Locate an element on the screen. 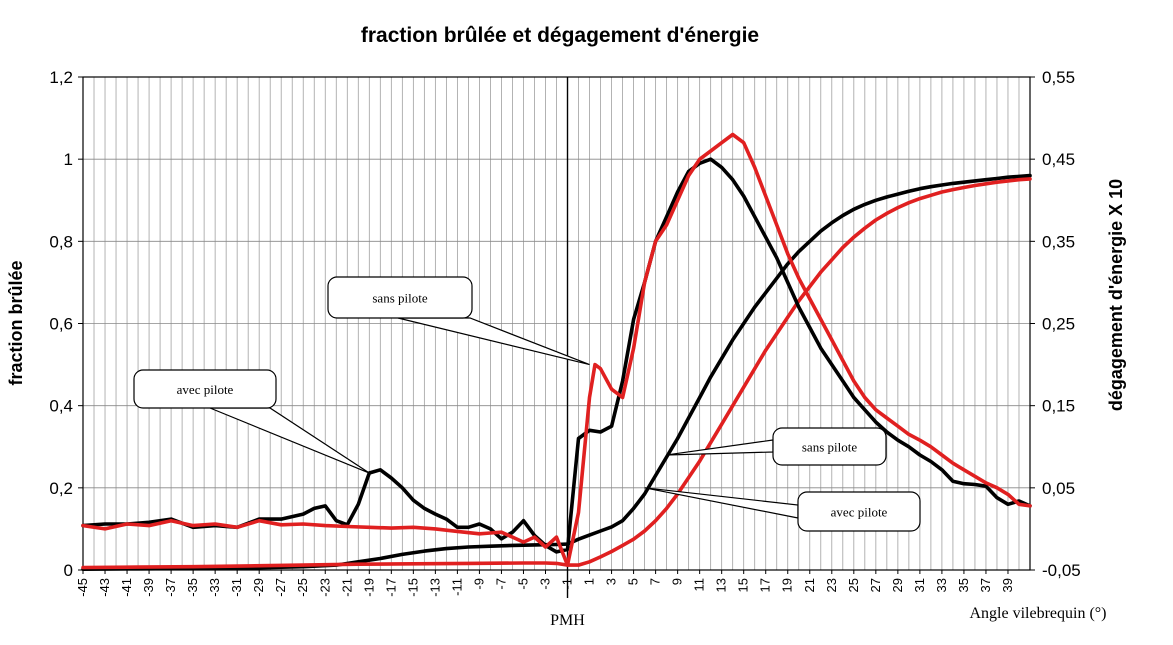 Image resolution: width=1173 pixels, height=645 pixels. x-tick-label: -31 is located at coordinates (236, 587).